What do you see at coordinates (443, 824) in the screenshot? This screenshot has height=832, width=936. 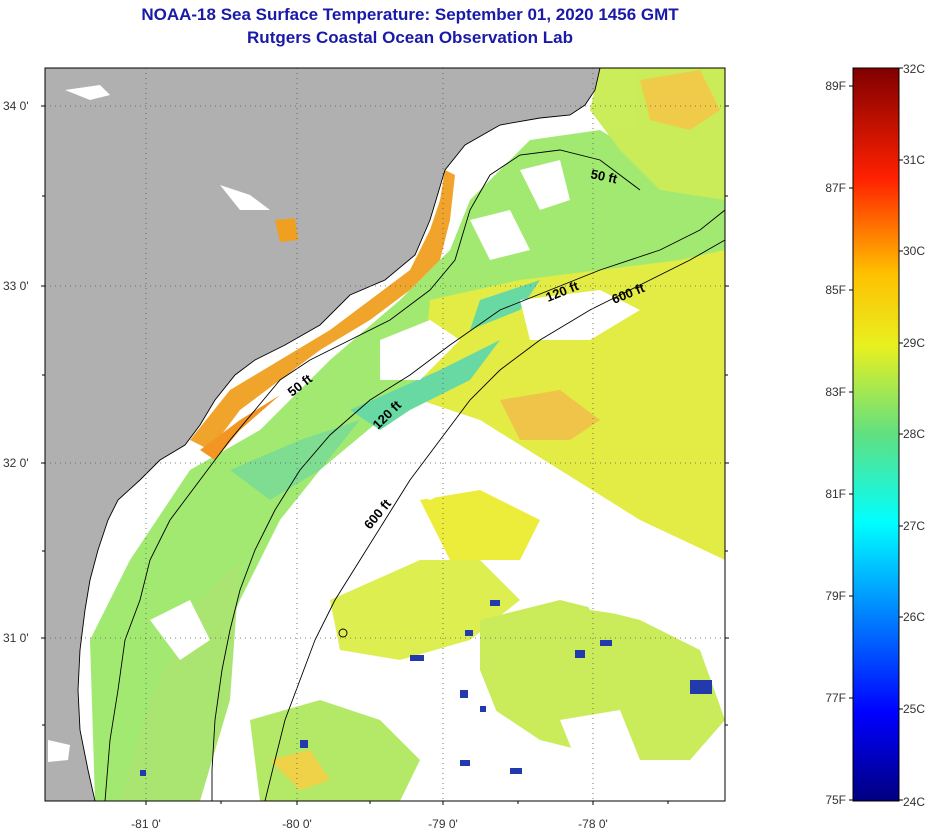 I see `lon-label: -79 0'` at bounding box center [443, 824].